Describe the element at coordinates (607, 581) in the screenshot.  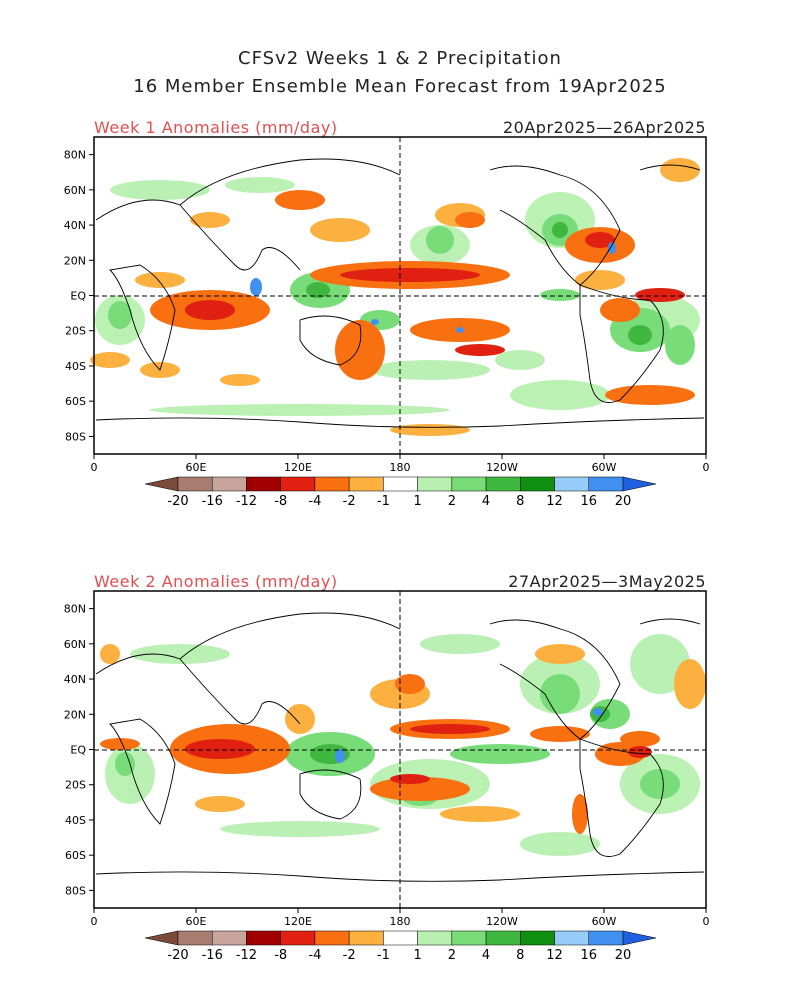
I see `week2-date-range: 27Apr2025—3May2025` at that location.